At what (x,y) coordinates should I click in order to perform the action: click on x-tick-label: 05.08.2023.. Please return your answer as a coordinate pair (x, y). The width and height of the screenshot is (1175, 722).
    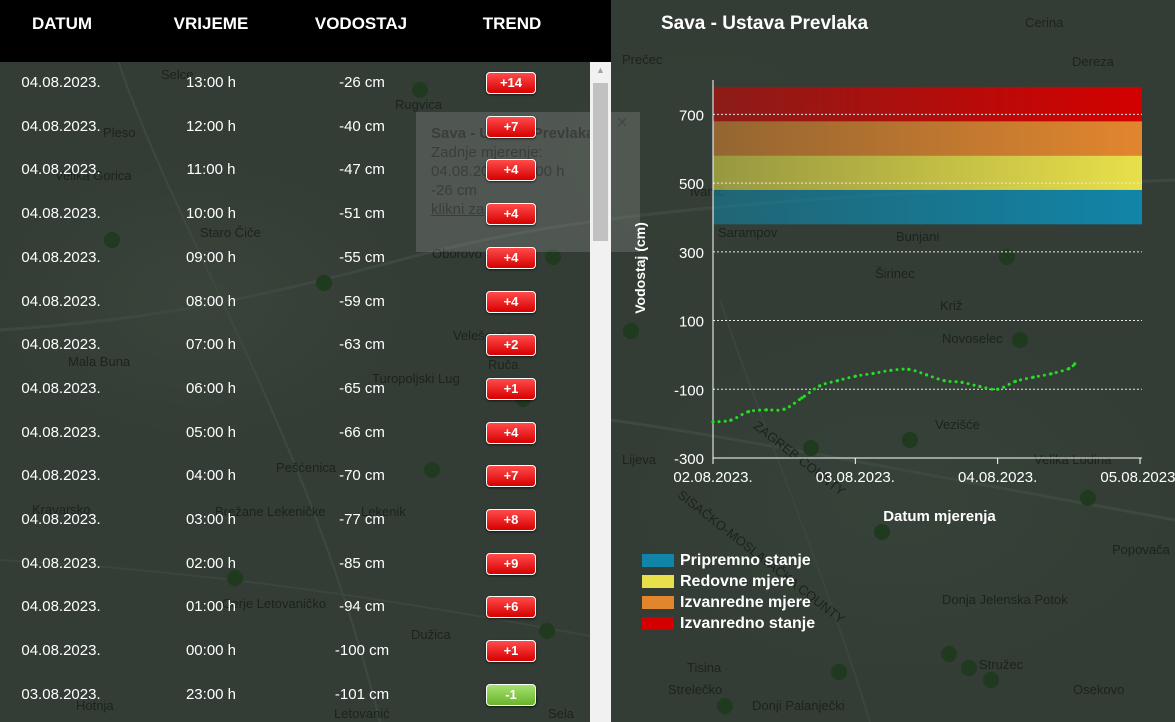
    Looking at the image, I should click on (1137, 477).